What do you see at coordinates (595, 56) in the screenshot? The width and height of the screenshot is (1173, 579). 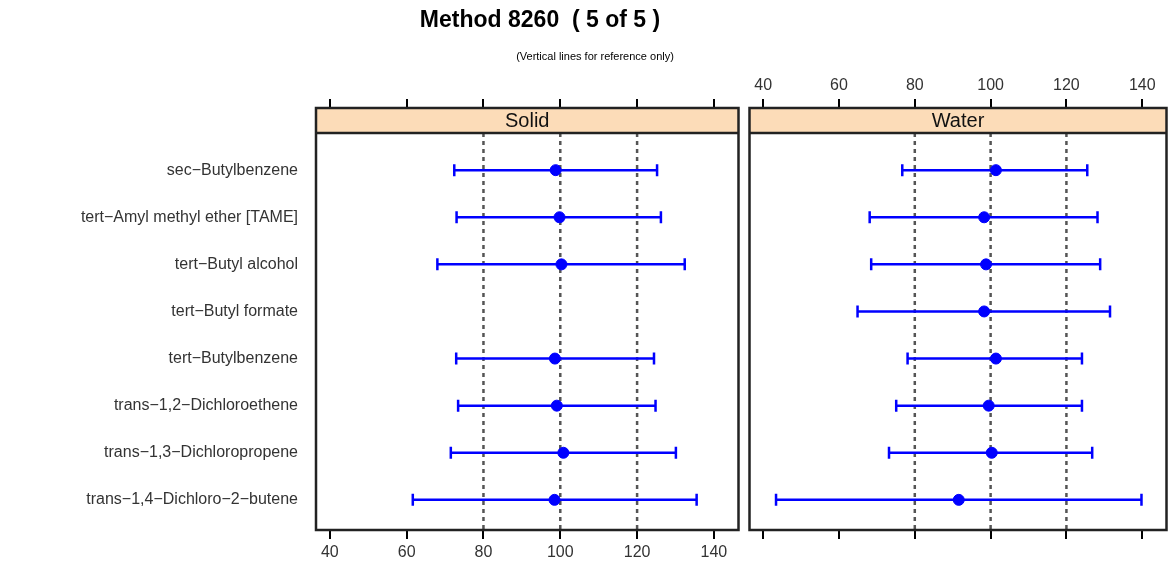 I see `text: (Vertical lines for reference only)` at bounding box center [595, 56].